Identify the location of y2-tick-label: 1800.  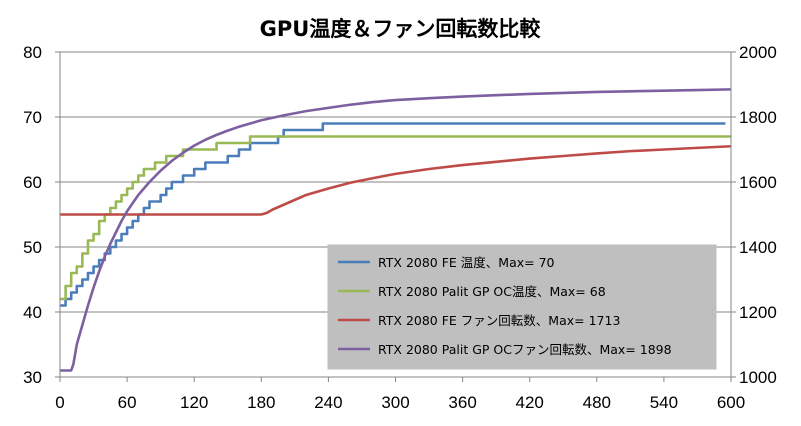
(758, 117).